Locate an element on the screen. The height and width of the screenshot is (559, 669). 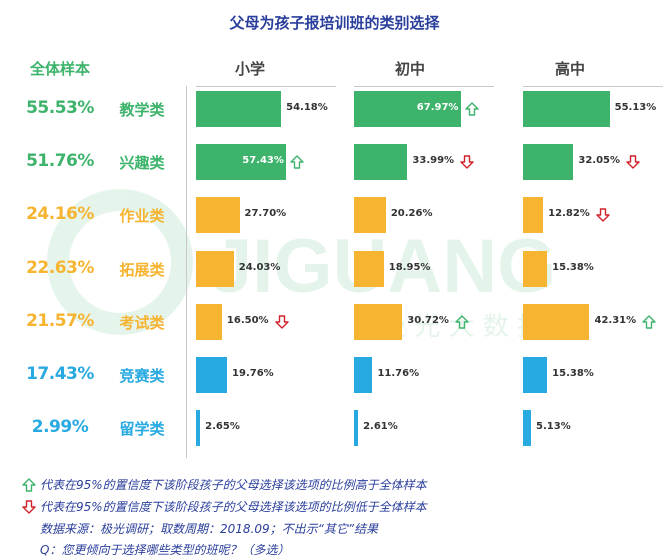
value-label-high-5: 15.38% is located at coordinates (573, 373).